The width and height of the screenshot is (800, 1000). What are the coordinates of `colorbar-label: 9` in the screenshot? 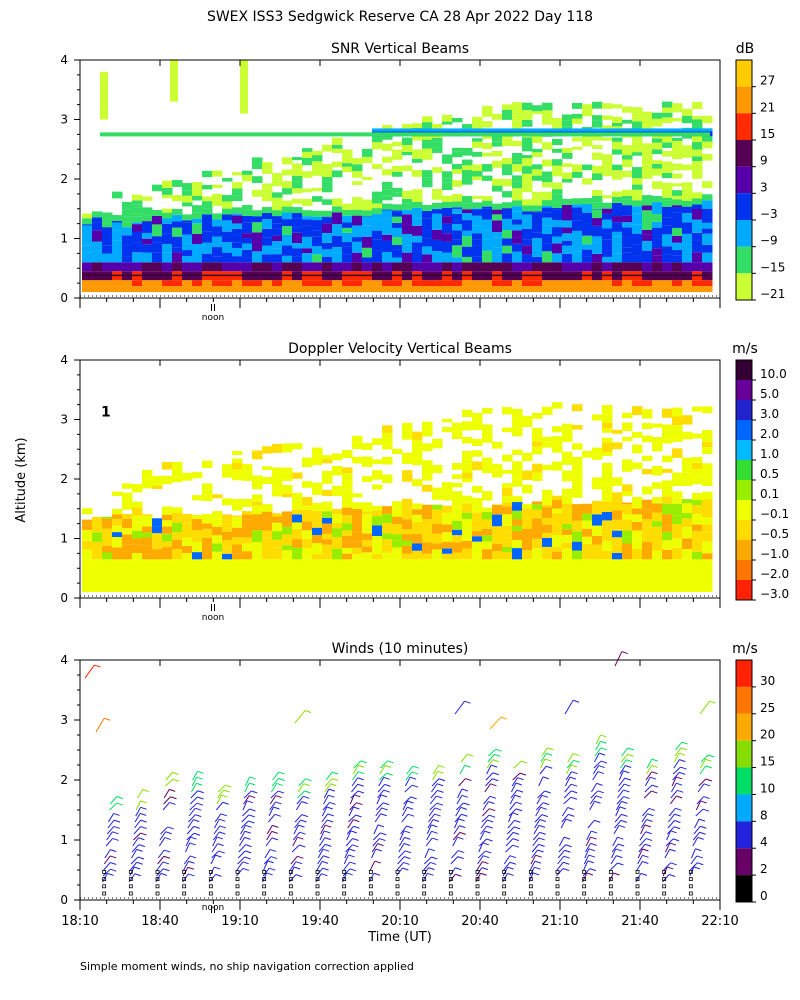 It's located at (764, 161).